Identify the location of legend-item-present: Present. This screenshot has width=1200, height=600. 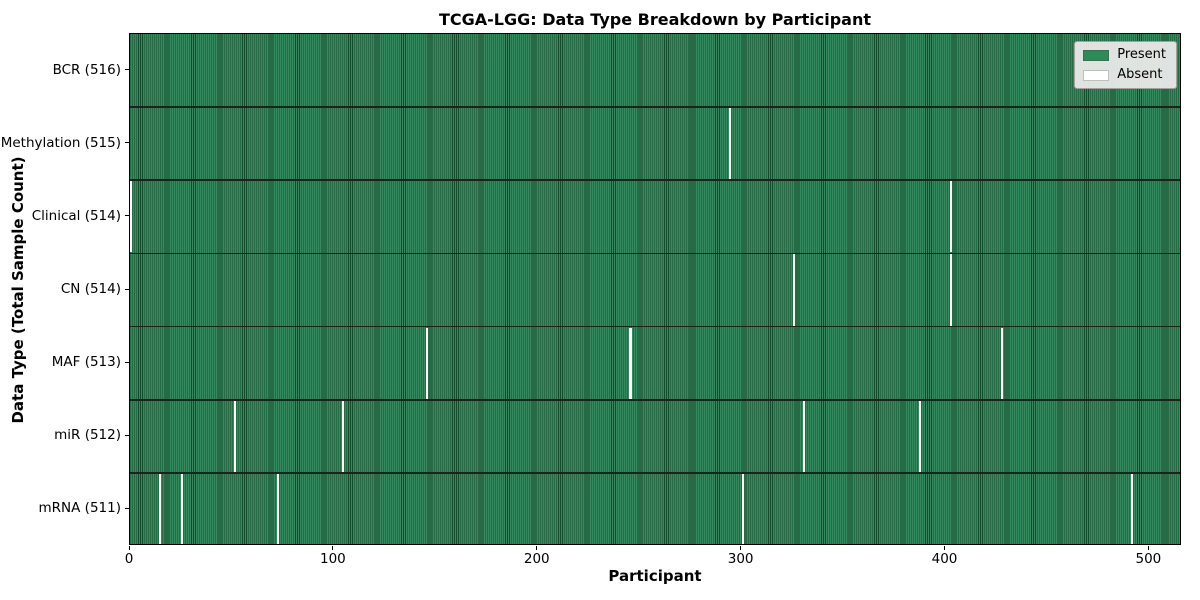
(1124, 55).